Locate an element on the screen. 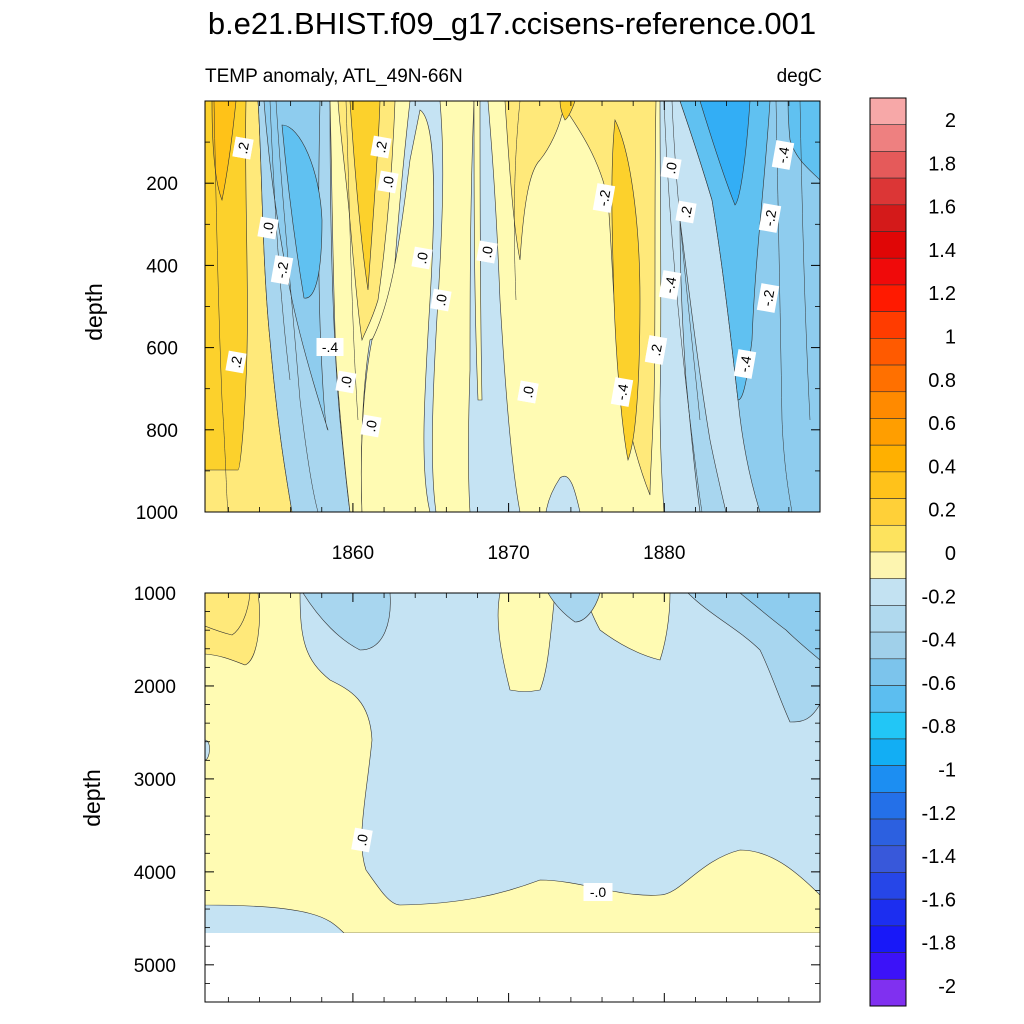 Image resolution: width=1024 pixels, height=1024 pixels. upper-y-tick-label: 1000 is located at coordinates (157, 513).